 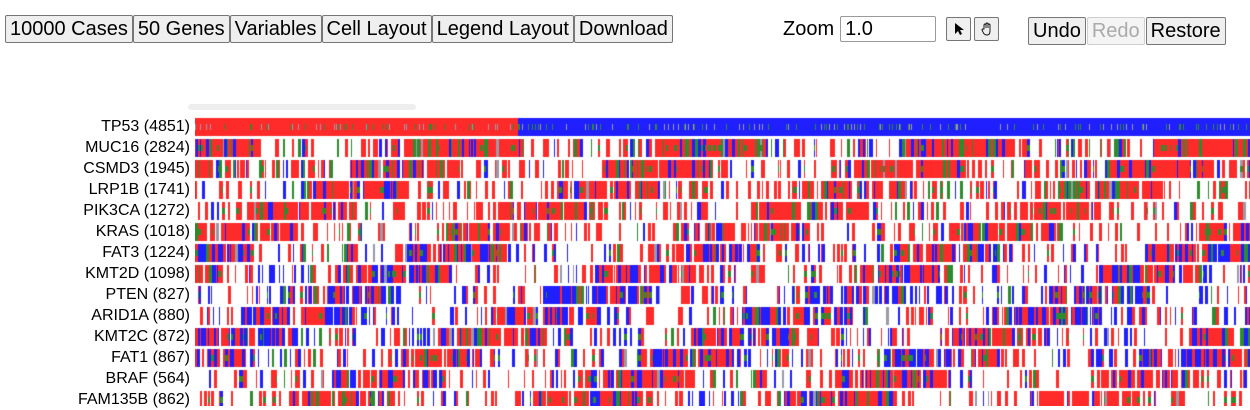 I want to click on gene-label: KRAS (1018), so click(x=142, y=231).